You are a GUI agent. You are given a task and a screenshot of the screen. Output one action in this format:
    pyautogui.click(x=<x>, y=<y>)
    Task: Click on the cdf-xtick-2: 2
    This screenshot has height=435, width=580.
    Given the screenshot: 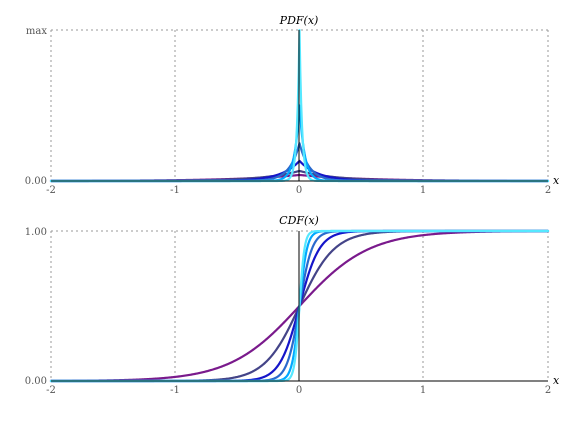 What is the action you would take?
    pyautogui.click(x=548, y=390)
    